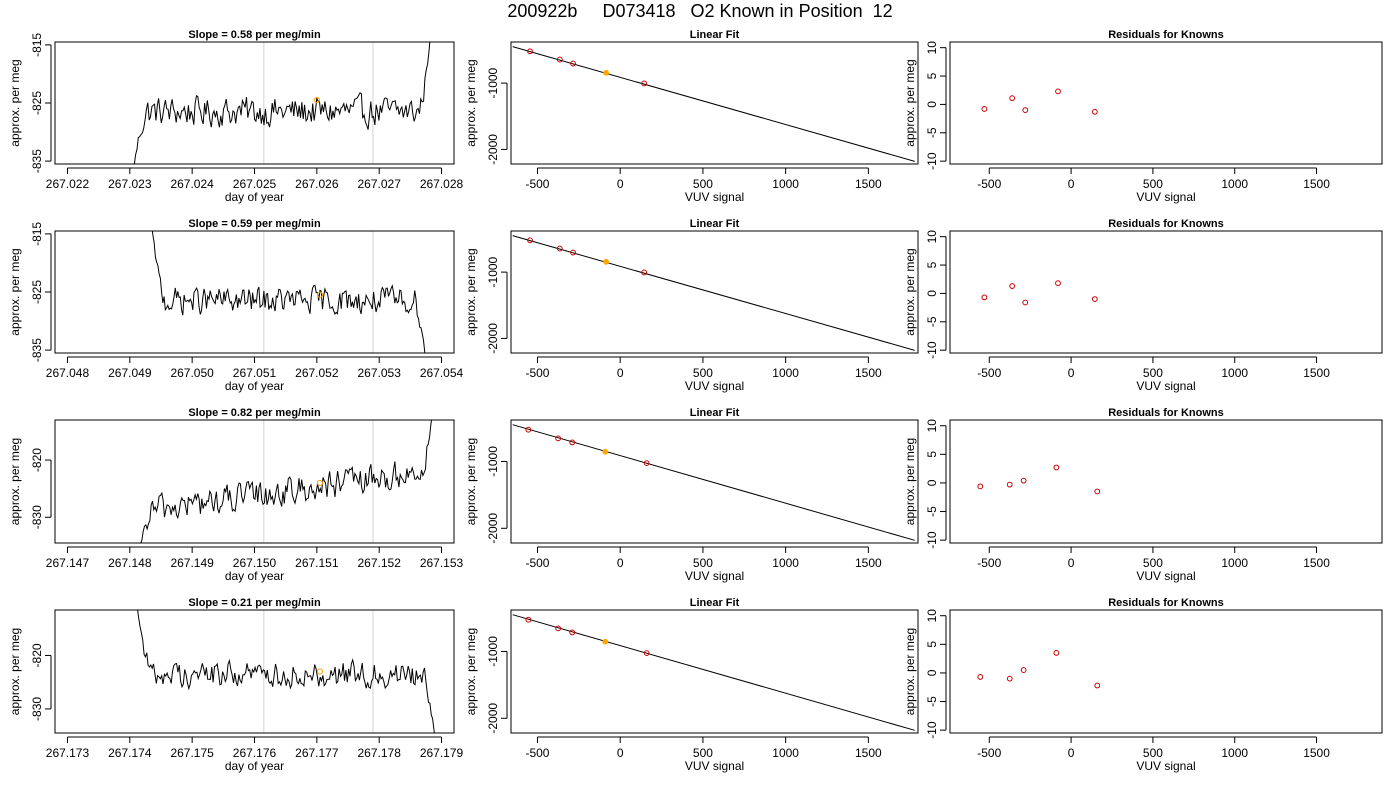 The height and width of the screenshot is (800, 1400). Describe the element at coordinates (442, 373) in the screenshot. I see `x-tick-label: 267.054` at that location.